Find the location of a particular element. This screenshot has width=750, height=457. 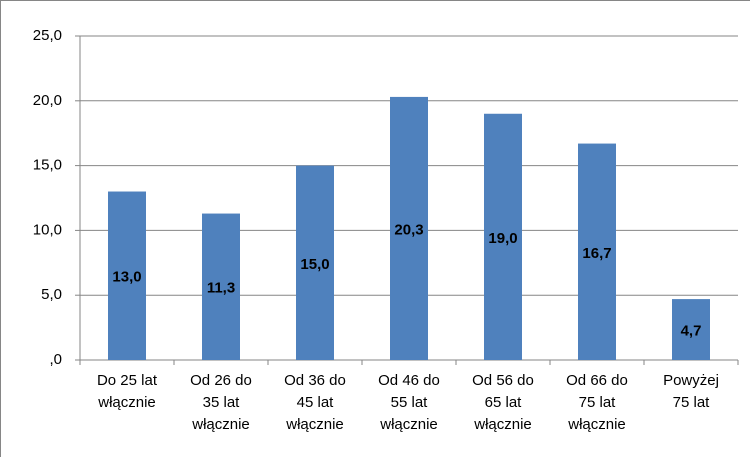

data-label: 20,3 is located at coordinates (408, 229).